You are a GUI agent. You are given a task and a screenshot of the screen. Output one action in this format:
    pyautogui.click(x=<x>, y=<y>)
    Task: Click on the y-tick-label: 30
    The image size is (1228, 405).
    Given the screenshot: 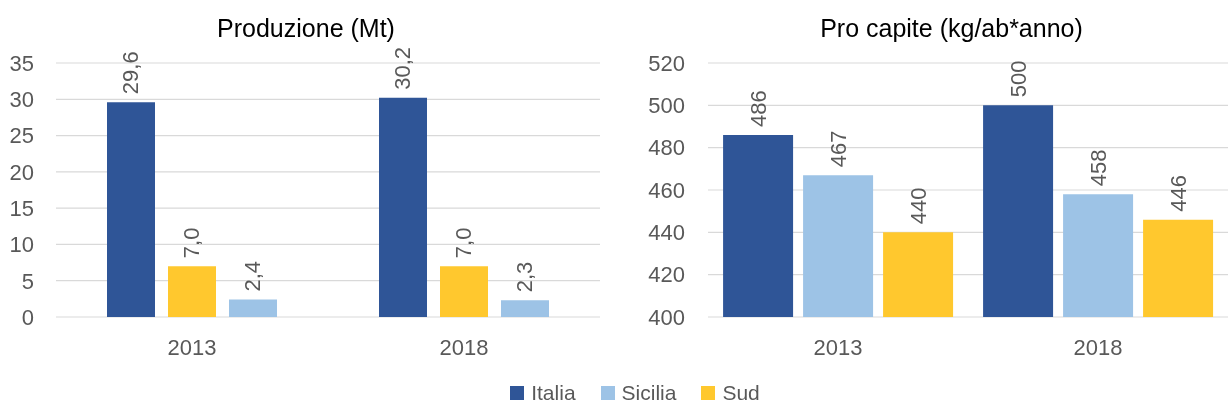 What is the action you would take?
    pyautogui.click(x=21, y=100)
    